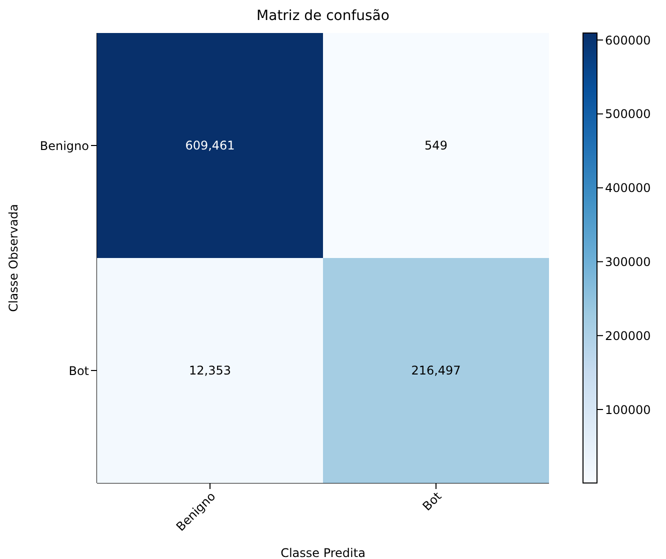 This screenshot has height=559, width=666. Describe the element at coordinates (628, 40) in the screenshot. I see `color-bar-label: 600000` at that location.